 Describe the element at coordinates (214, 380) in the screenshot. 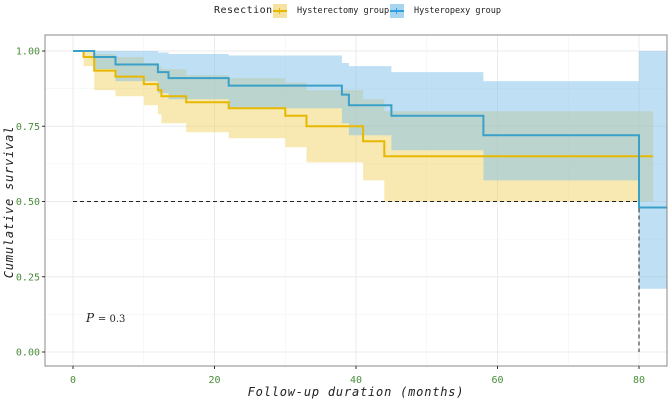

I see `x-tick-label: 20` at that location.